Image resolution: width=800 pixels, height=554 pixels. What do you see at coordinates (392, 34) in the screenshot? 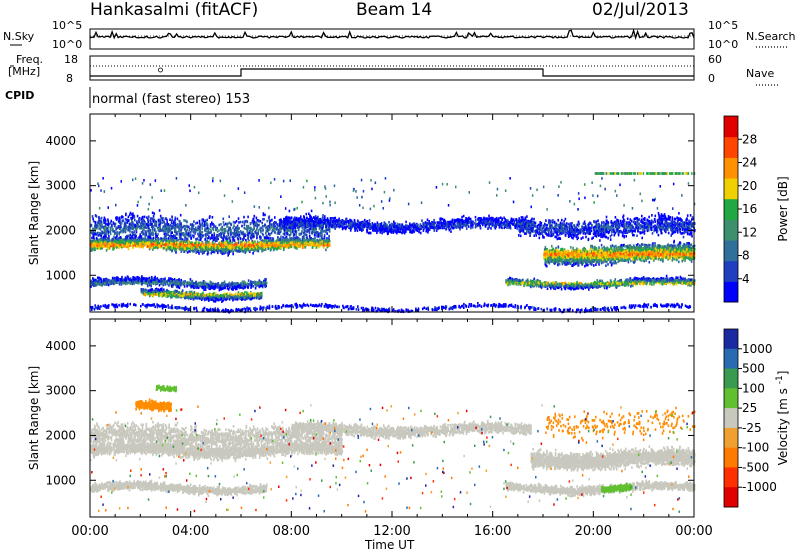
I see `nsky-trace` at bounding box center [392, 34].